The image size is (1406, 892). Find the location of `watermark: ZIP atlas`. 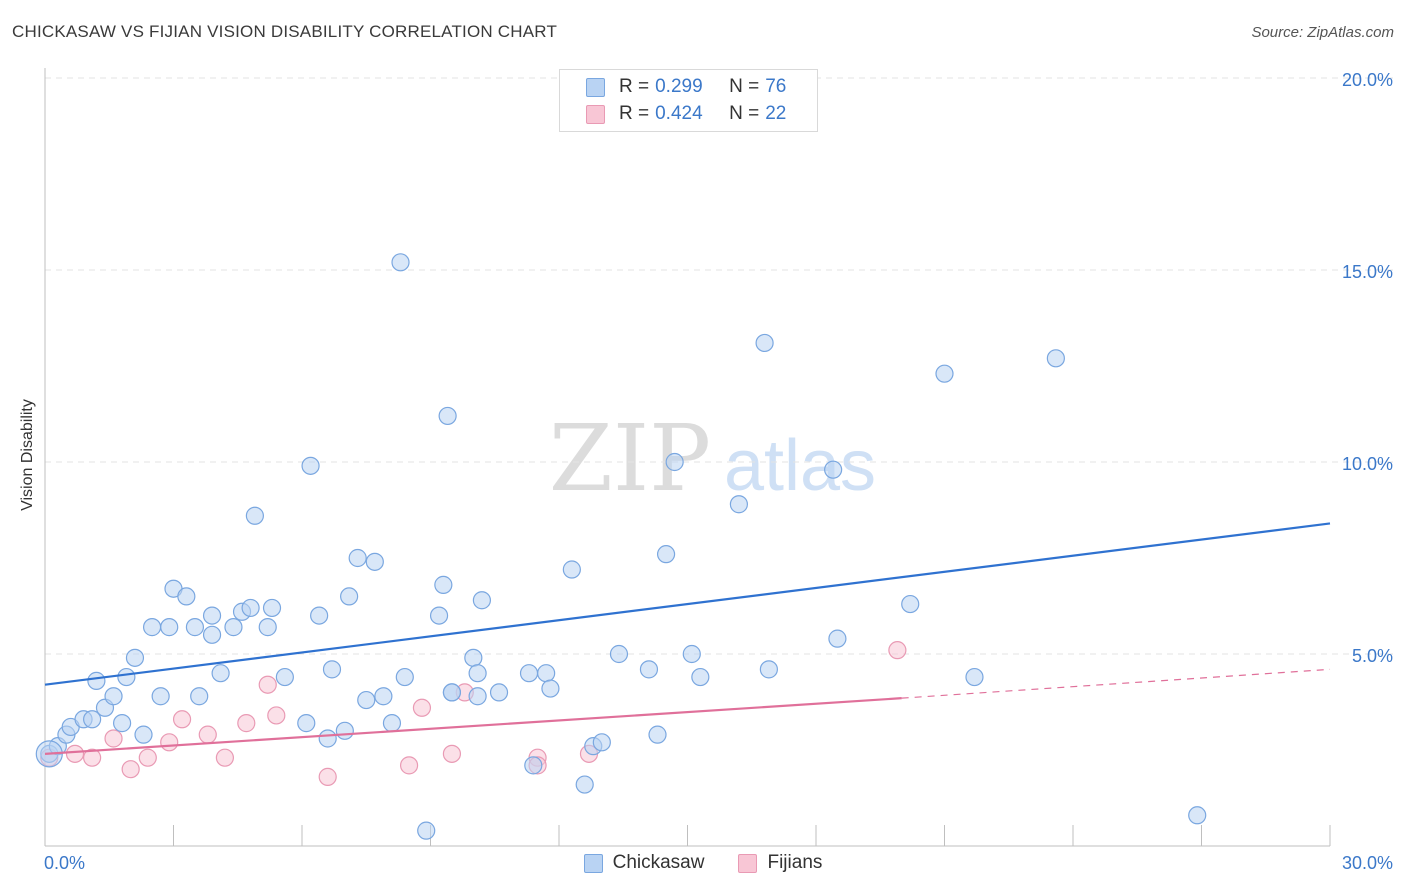

watermark: ZIP atlas is located at coordinates (712, 458).